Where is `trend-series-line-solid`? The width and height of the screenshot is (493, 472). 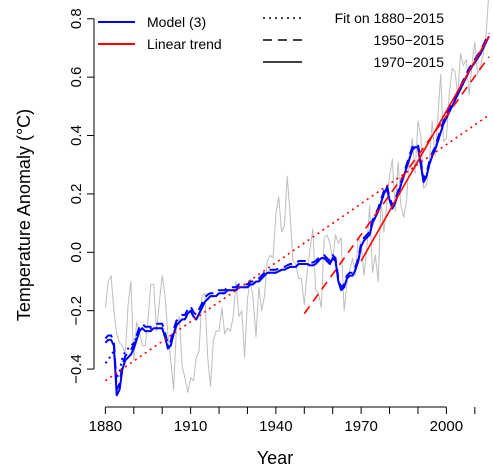 trend-series-line-solid is located at coordinates (425, 148).